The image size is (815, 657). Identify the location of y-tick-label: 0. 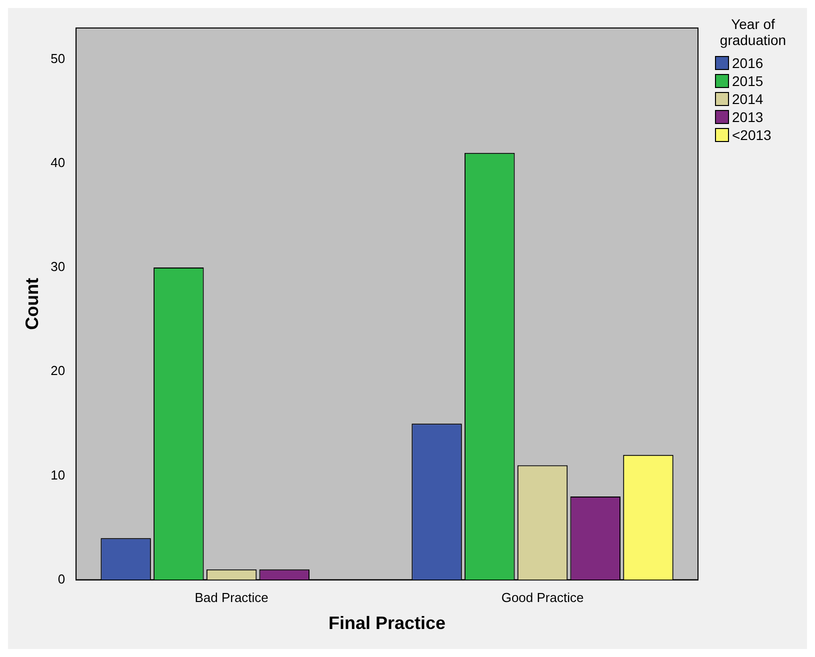
(62, 578).